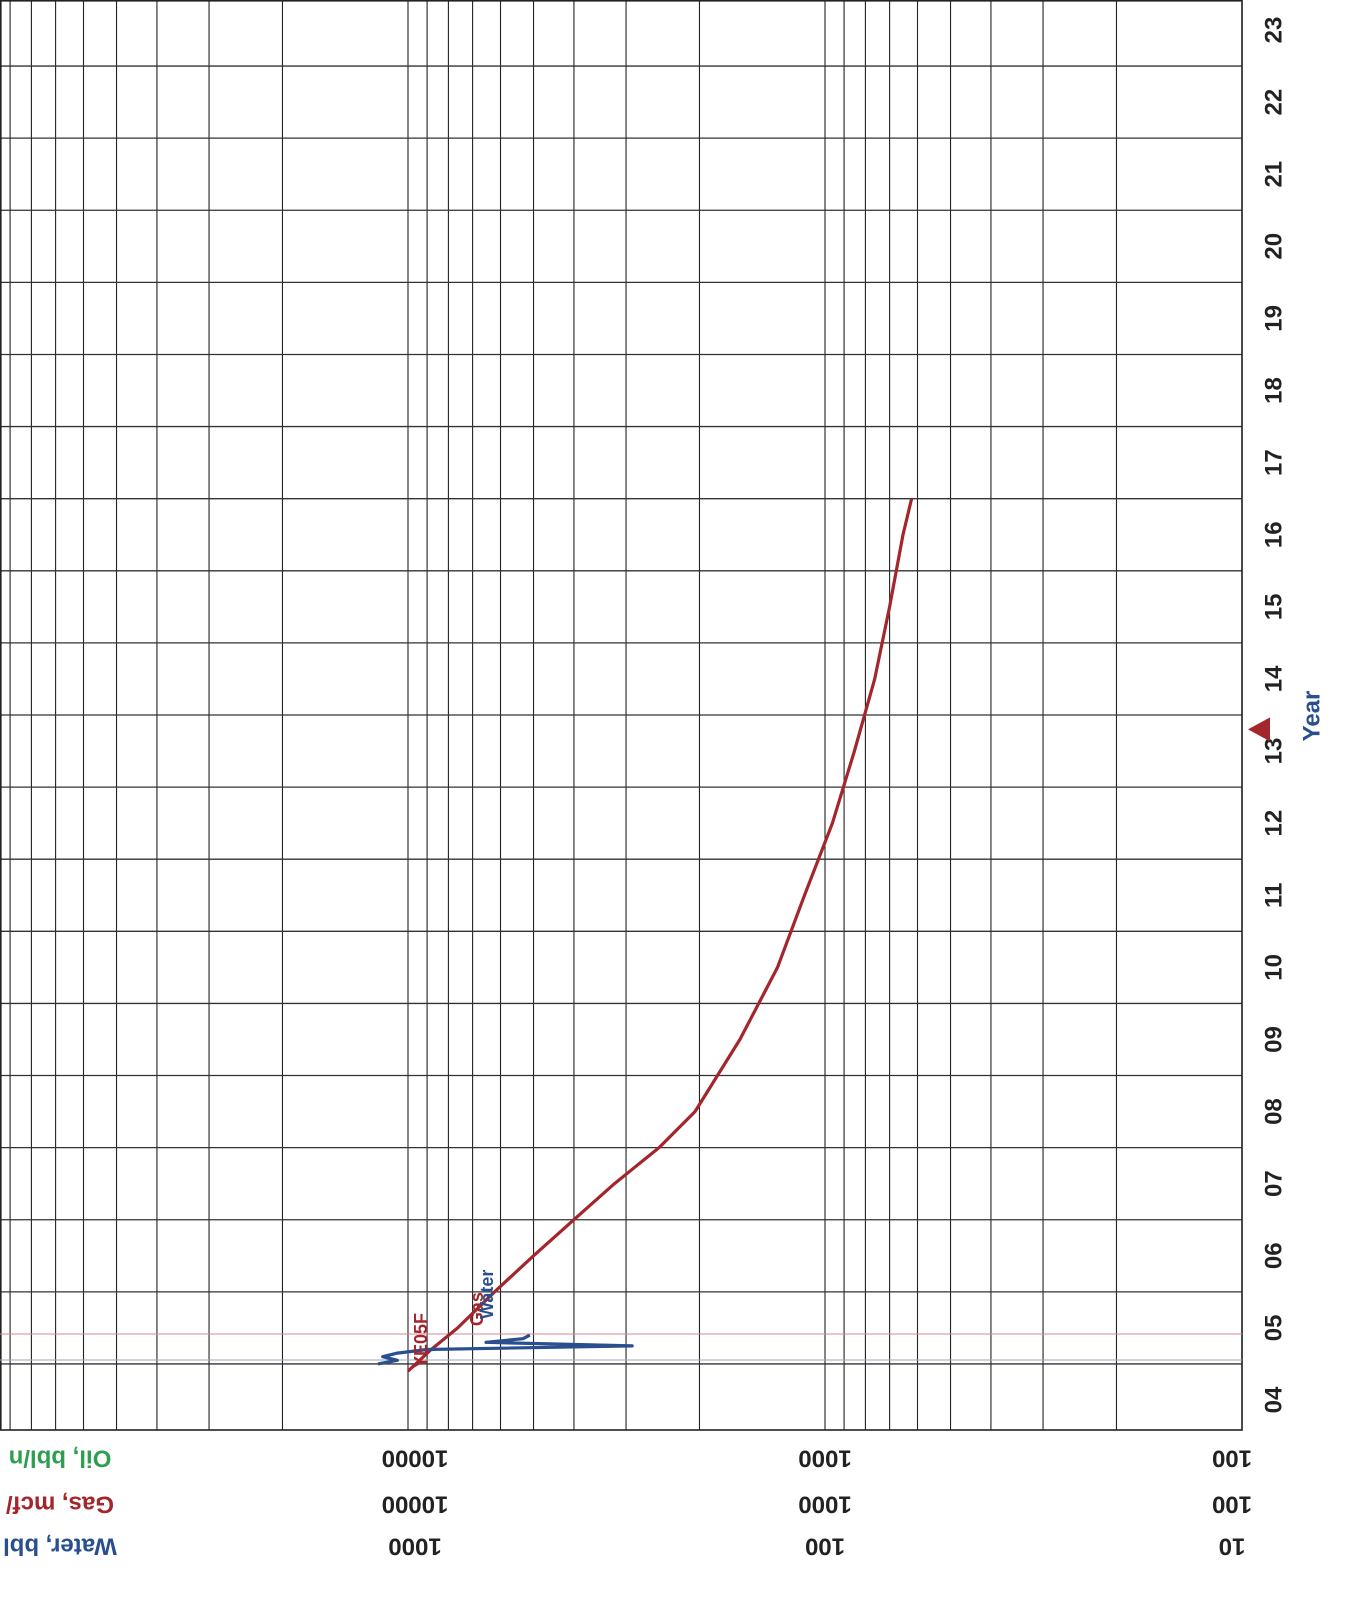  Describe the element at coordinates (1273, 1328) in the screenshot. I see `year-tick-label: 05` at that location.